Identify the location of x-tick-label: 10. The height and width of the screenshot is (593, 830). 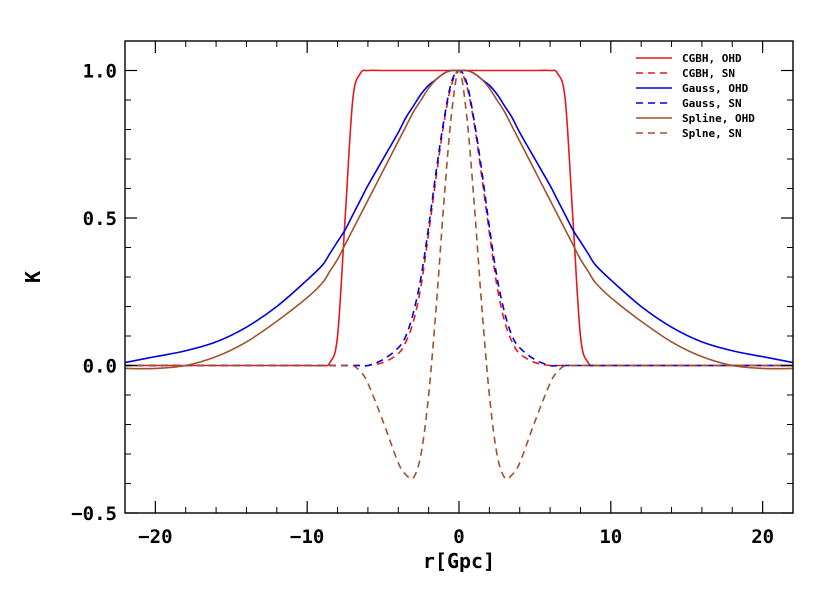
(610, 537).